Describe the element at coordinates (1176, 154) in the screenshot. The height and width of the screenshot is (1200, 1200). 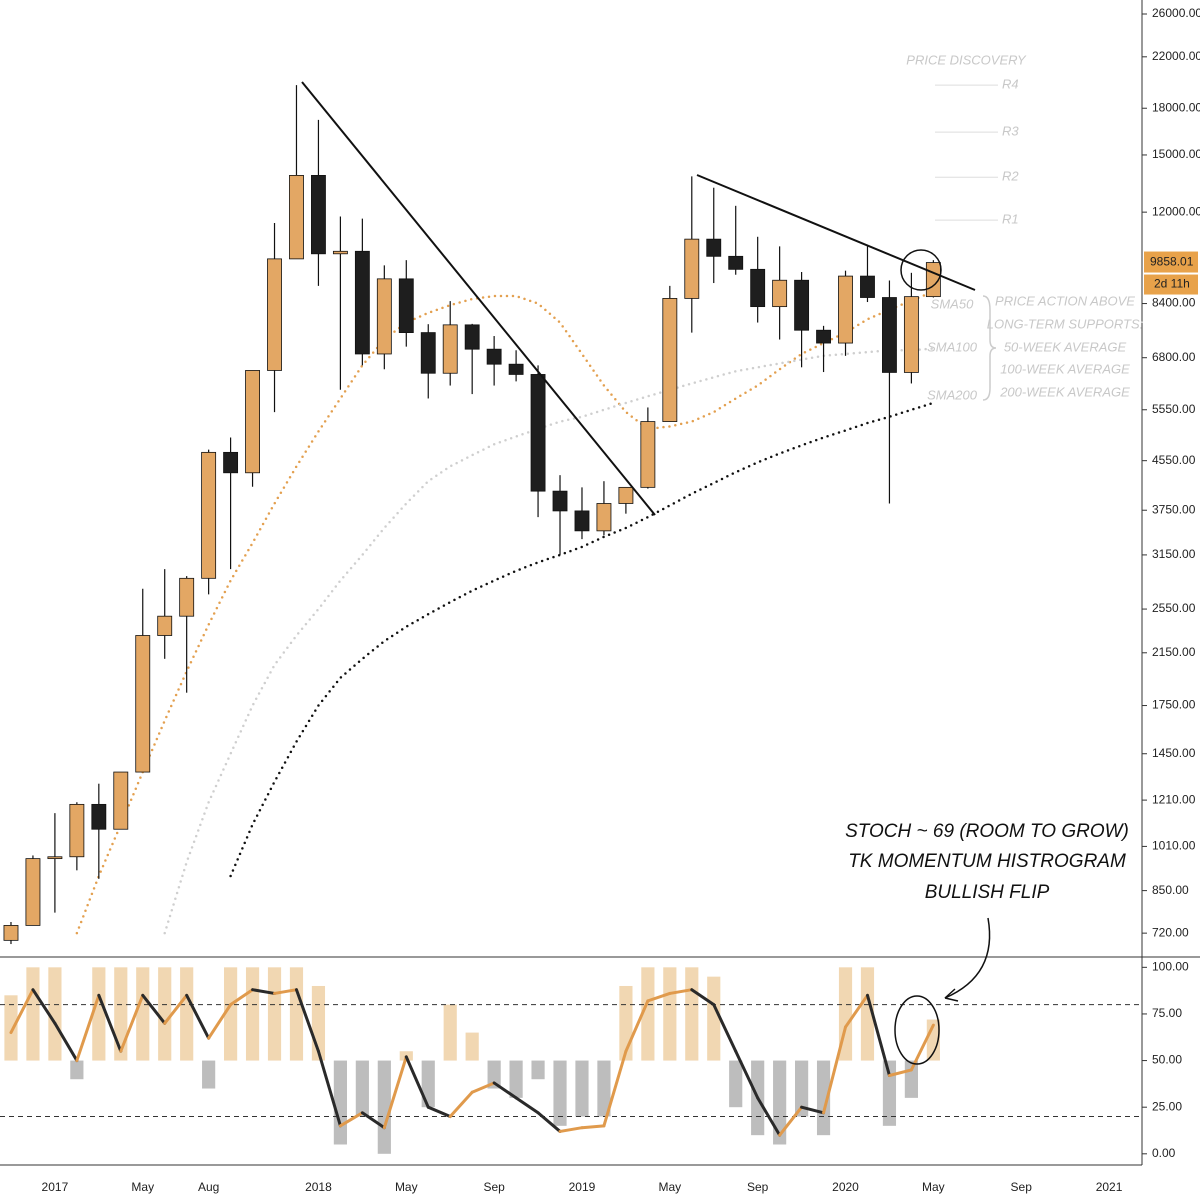
I see `y-tick-label: 15000.00` at that location.